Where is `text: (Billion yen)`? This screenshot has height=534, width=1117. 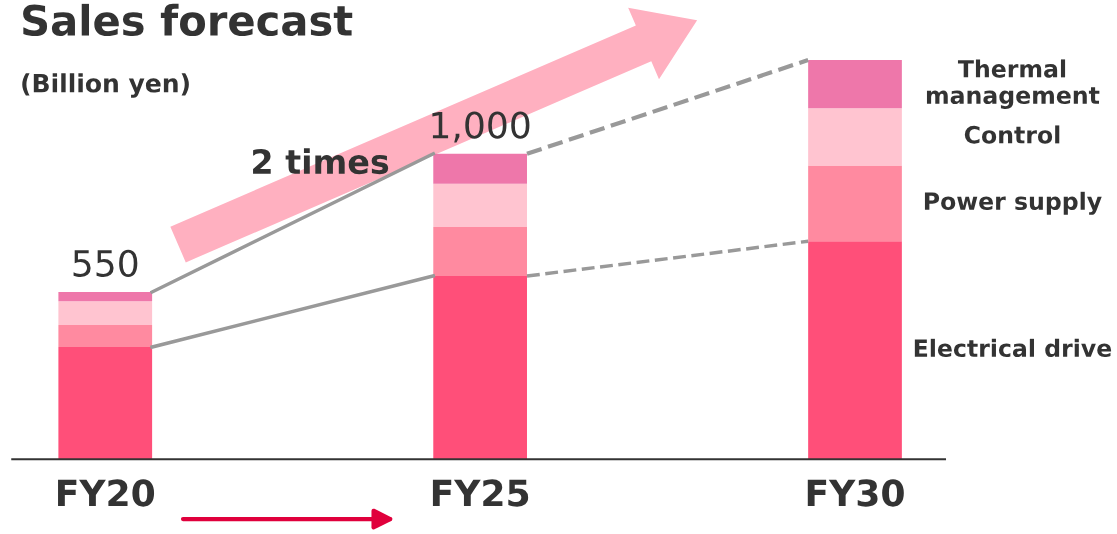 text: (Billion yen) is located at coordinates (105, 85).